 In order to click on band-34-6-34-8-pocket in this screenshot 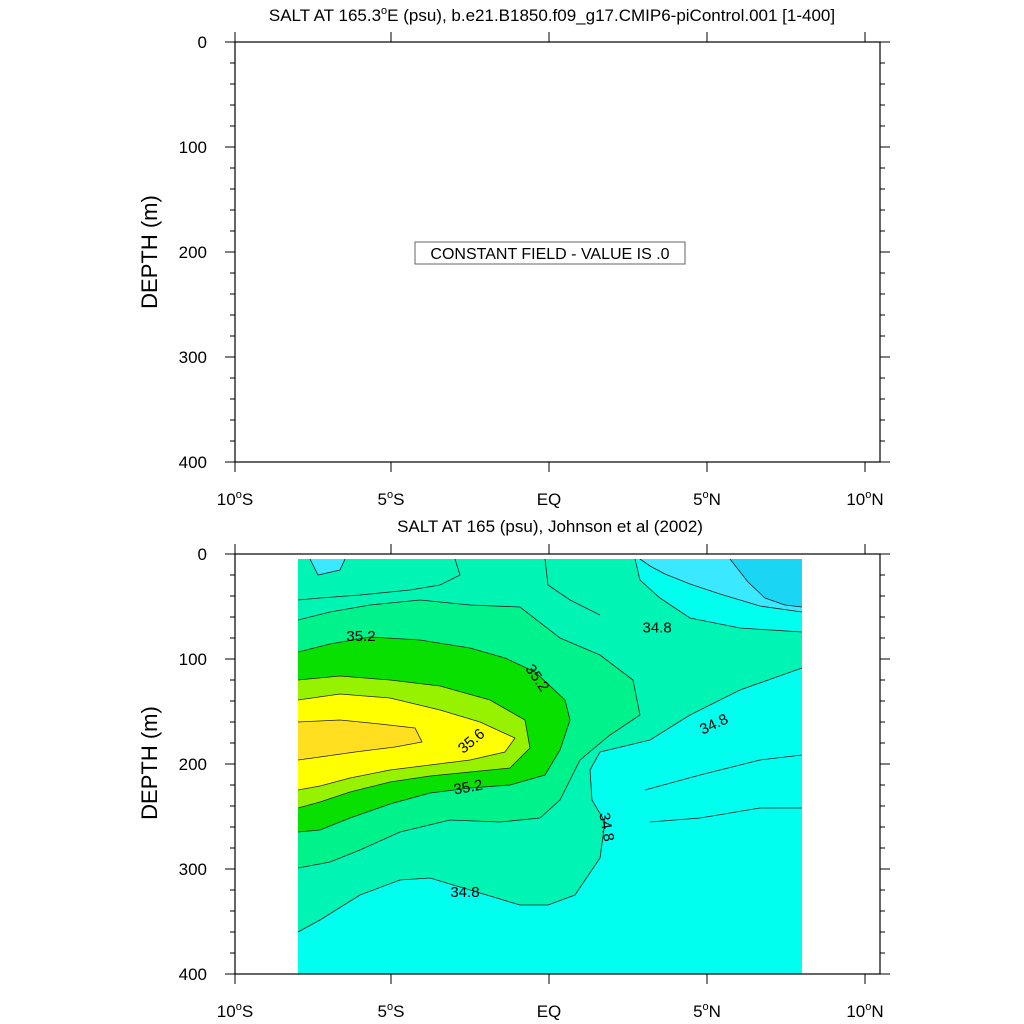, I will do `click(721, 788)`.